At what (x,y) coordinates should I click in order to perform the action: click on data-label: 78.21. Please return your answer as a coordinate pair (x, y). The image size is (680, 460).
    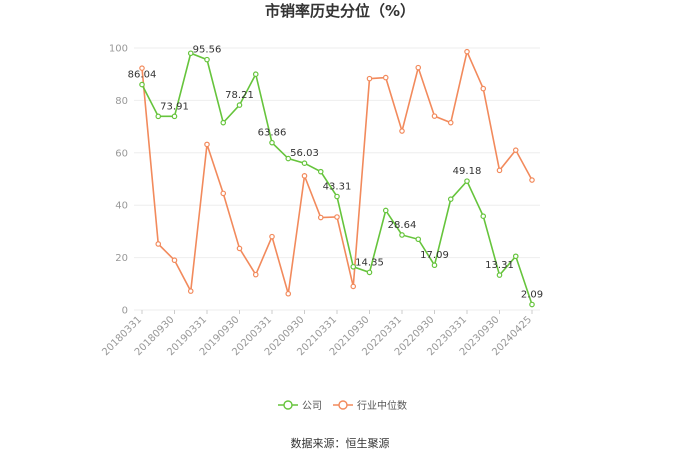
    Looking at the image, I should click on (239, 95).